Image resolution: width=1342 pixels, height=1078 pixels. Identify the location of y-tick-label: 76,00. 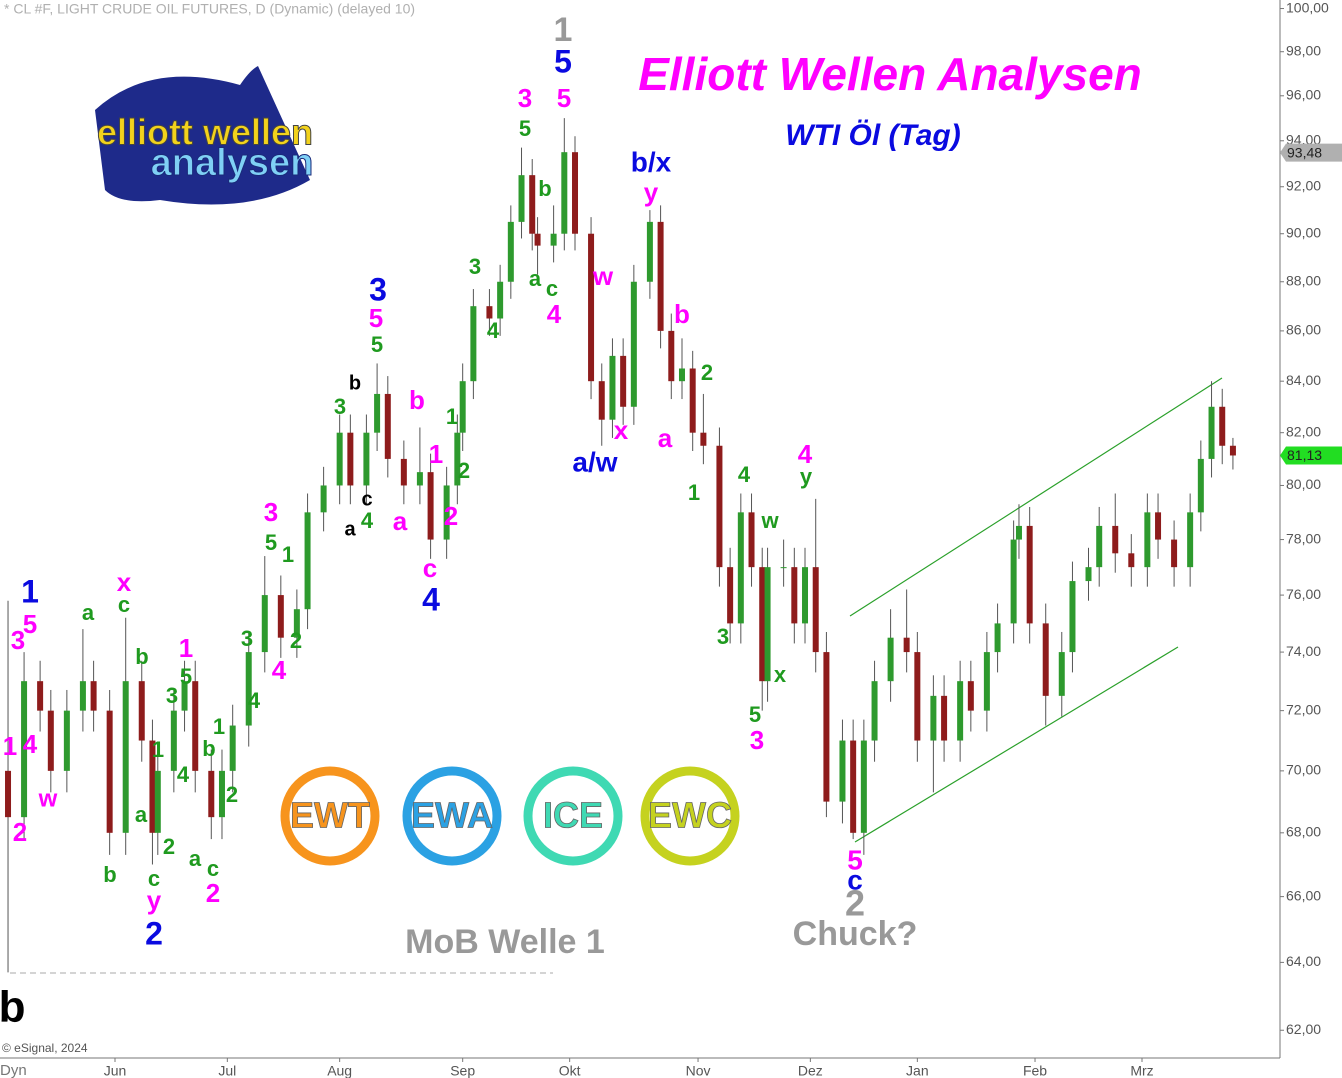
(1303, 594).